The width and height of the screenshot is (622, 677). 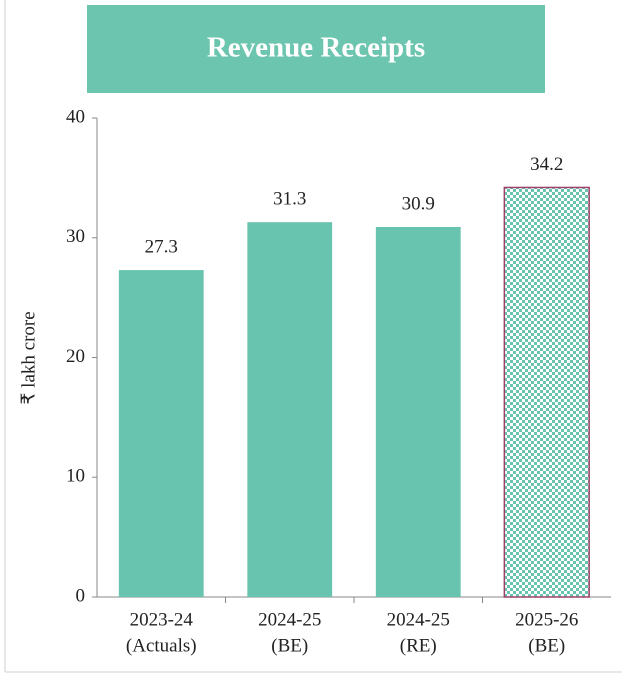 I want to click on y-tick-label: 20, so click(x=75, y=356).